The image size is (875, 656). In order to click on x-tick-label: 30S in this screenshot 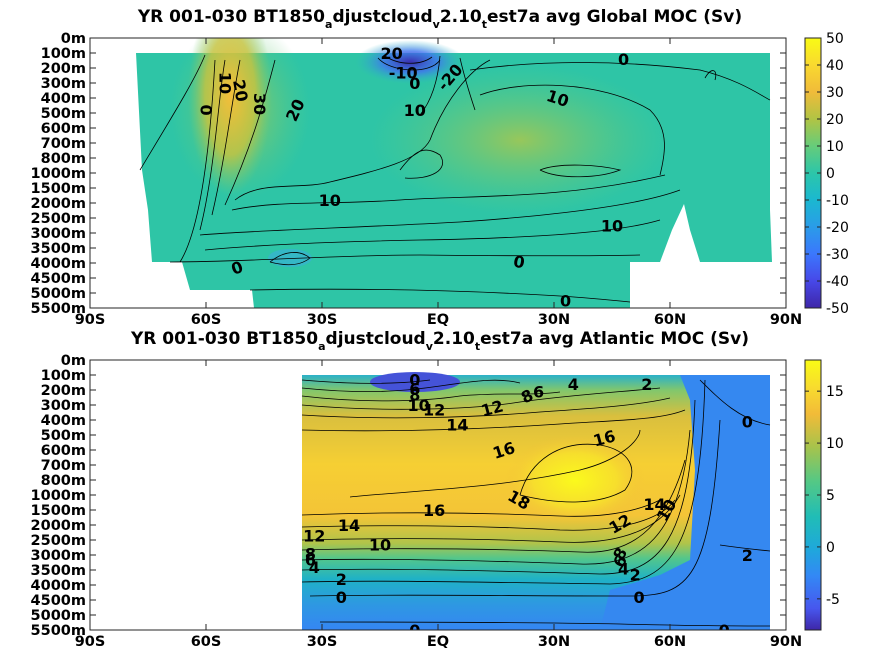, I will do `click(322, 642)`.